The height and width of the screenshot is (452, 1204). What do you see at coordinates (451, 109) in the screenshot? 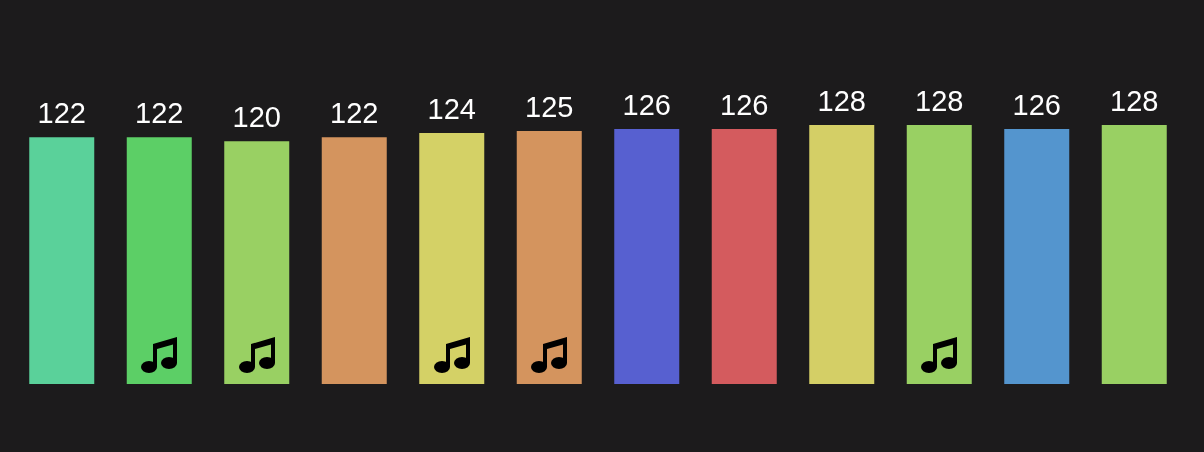
I see `data-label: 124` at bounding box center [451, 109].